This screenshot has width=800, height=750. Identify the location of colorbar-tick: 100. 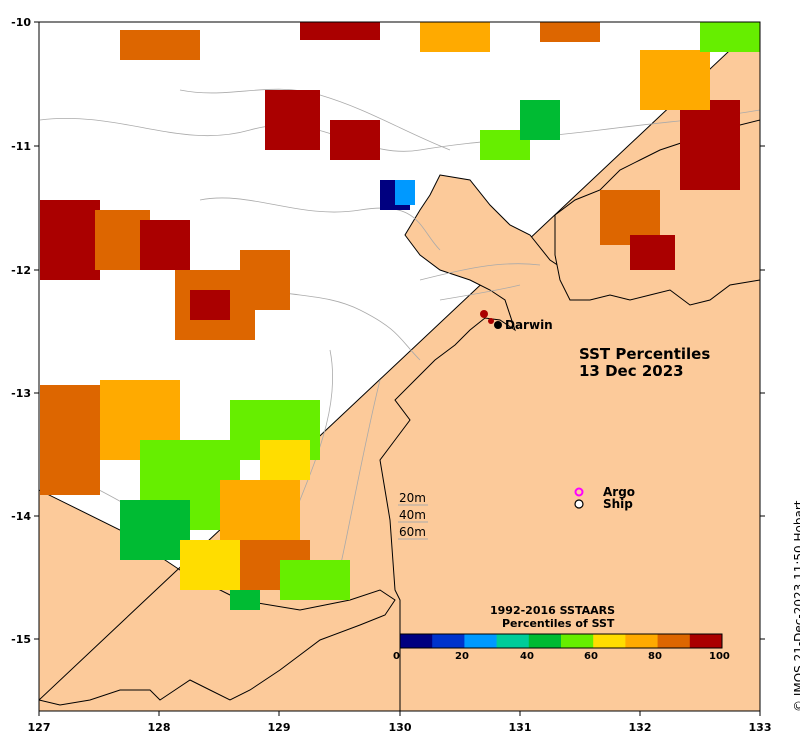
(719, 656).